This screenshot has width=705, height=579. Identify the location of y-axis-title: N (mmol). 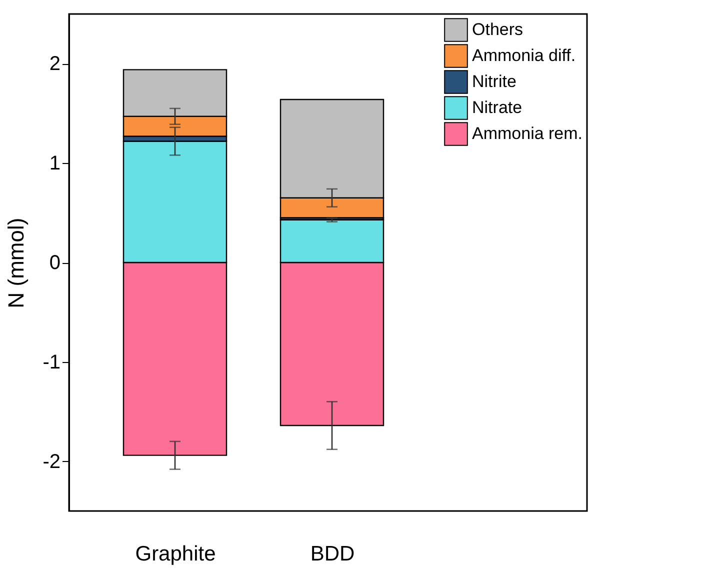
(16, 263).